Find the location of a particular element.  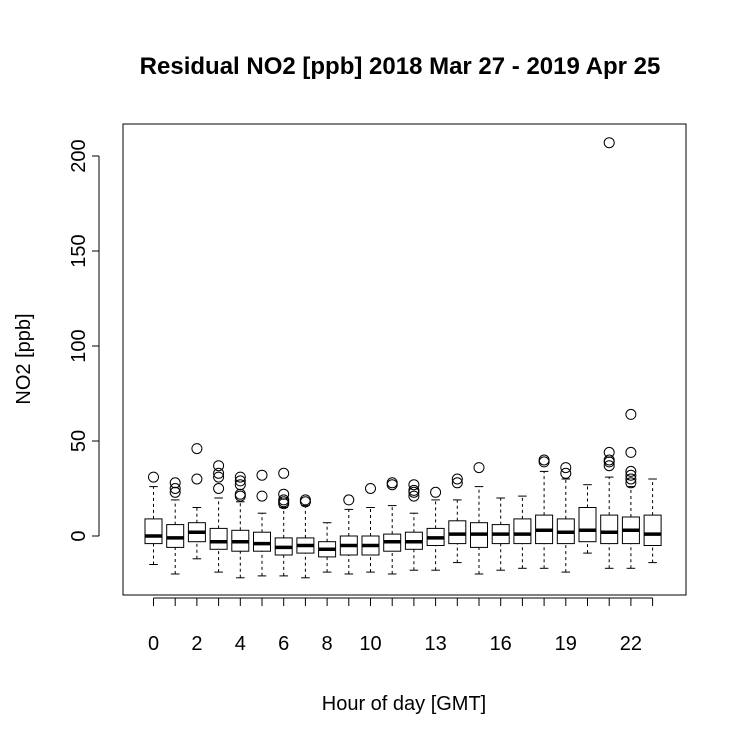

y-tick-label: 100 is located at coordinates (79, 345).